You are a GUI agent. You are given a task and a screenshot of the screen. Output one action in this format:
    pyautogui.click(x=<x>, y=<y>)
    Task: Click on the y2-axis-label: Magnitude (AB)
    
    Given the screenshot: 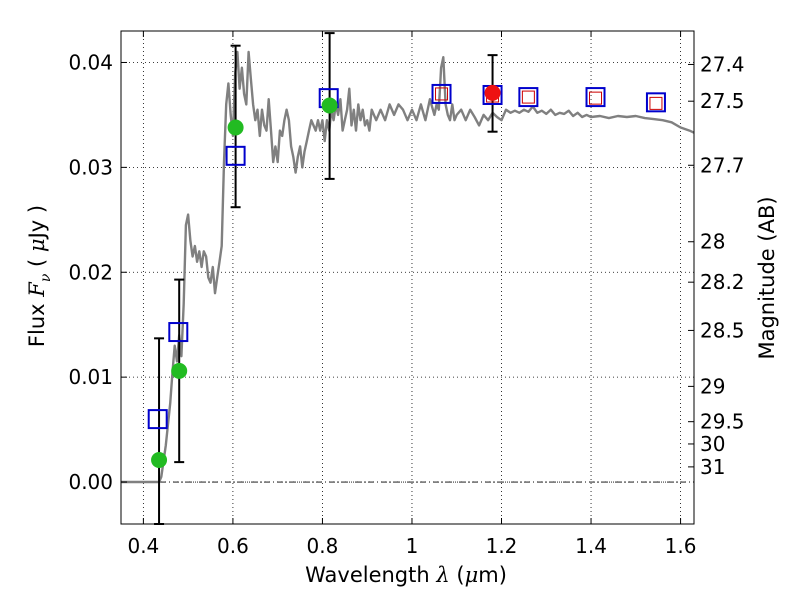 What is the action you would take?
    pyautogui.click(x=767, y=277)
    